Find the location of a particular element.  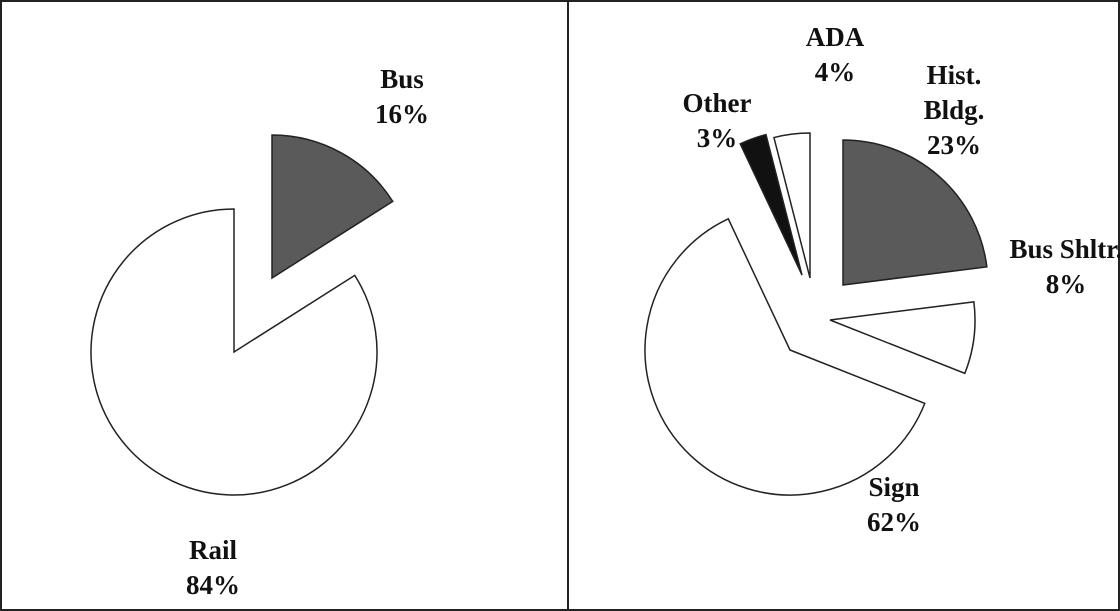

value-label: 16% is located at coordinates (402, 114).